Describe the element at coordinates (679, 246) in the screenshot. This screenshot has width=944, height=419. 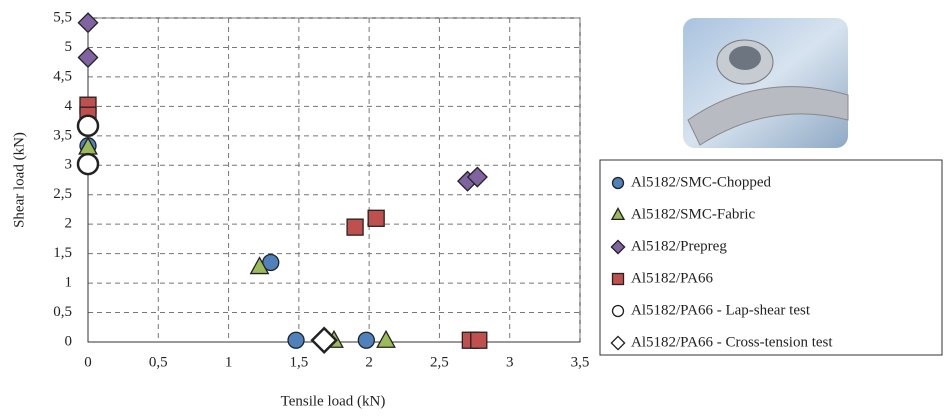
I see `legend-label: Al5182/Prepreg` at that location.